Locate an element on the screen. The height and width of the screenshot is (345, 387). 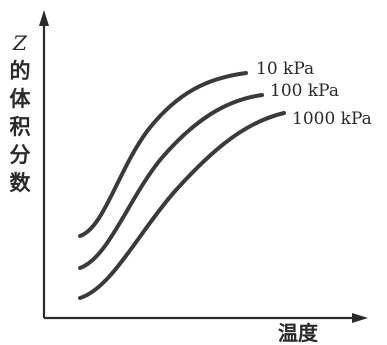
y-axis-label-char: 积 is located at coordinates (20, 127).